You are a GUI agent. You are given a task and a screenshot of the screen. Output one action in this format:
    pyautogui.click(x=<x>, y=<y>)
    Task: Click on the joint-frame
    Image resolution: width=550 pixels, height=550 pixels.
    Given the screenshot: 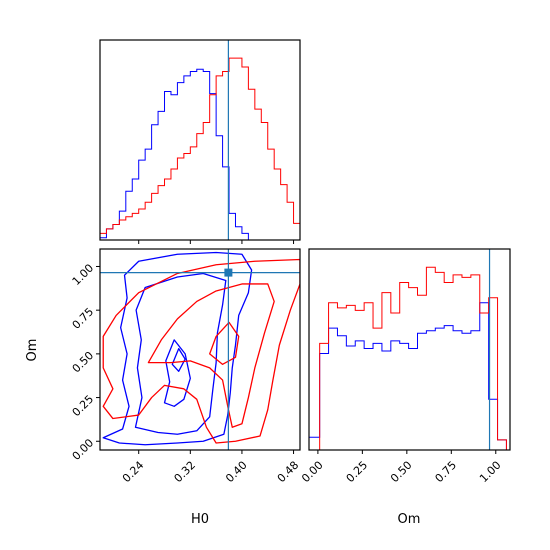 What is the action you would take?
    pyautogui.click(x=200, y=349)
    